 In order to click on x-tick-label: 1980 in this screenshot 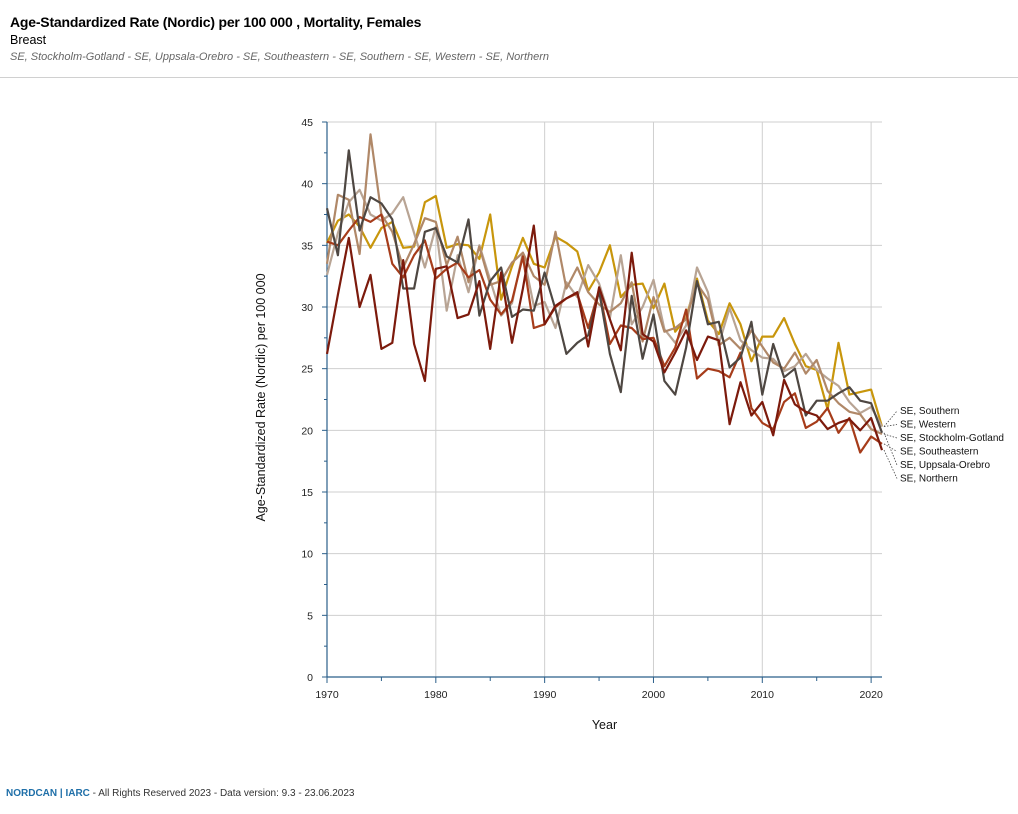, I will do `click(436, 695)`.